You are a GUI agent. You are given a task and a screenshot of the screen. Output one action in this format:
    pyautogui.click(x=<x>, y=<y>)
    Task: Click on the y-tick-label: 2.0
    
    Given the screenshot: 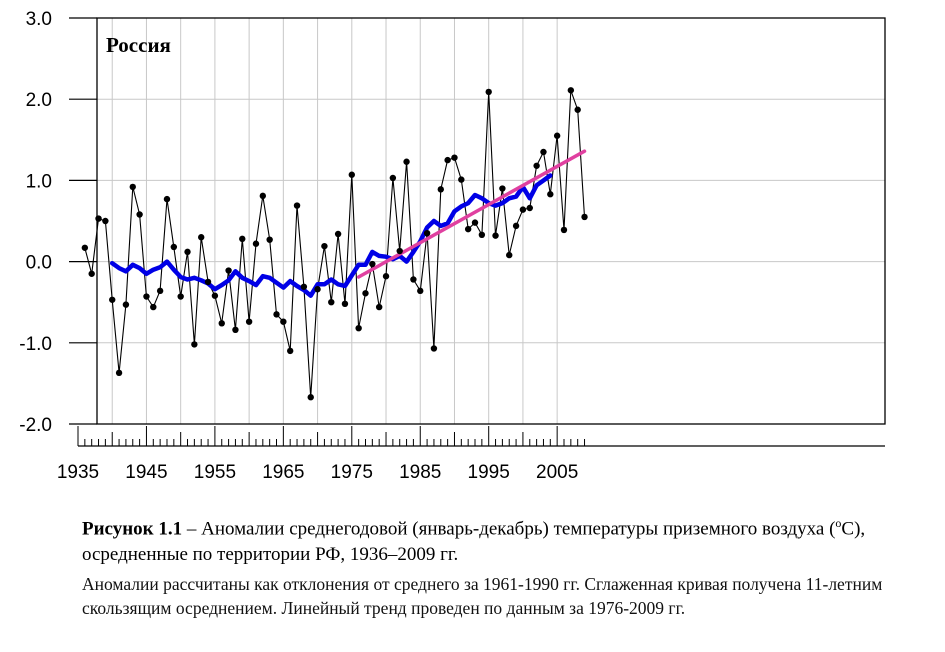 What is the action you would take?
    pyautogui.click(x=39, y=100)
    